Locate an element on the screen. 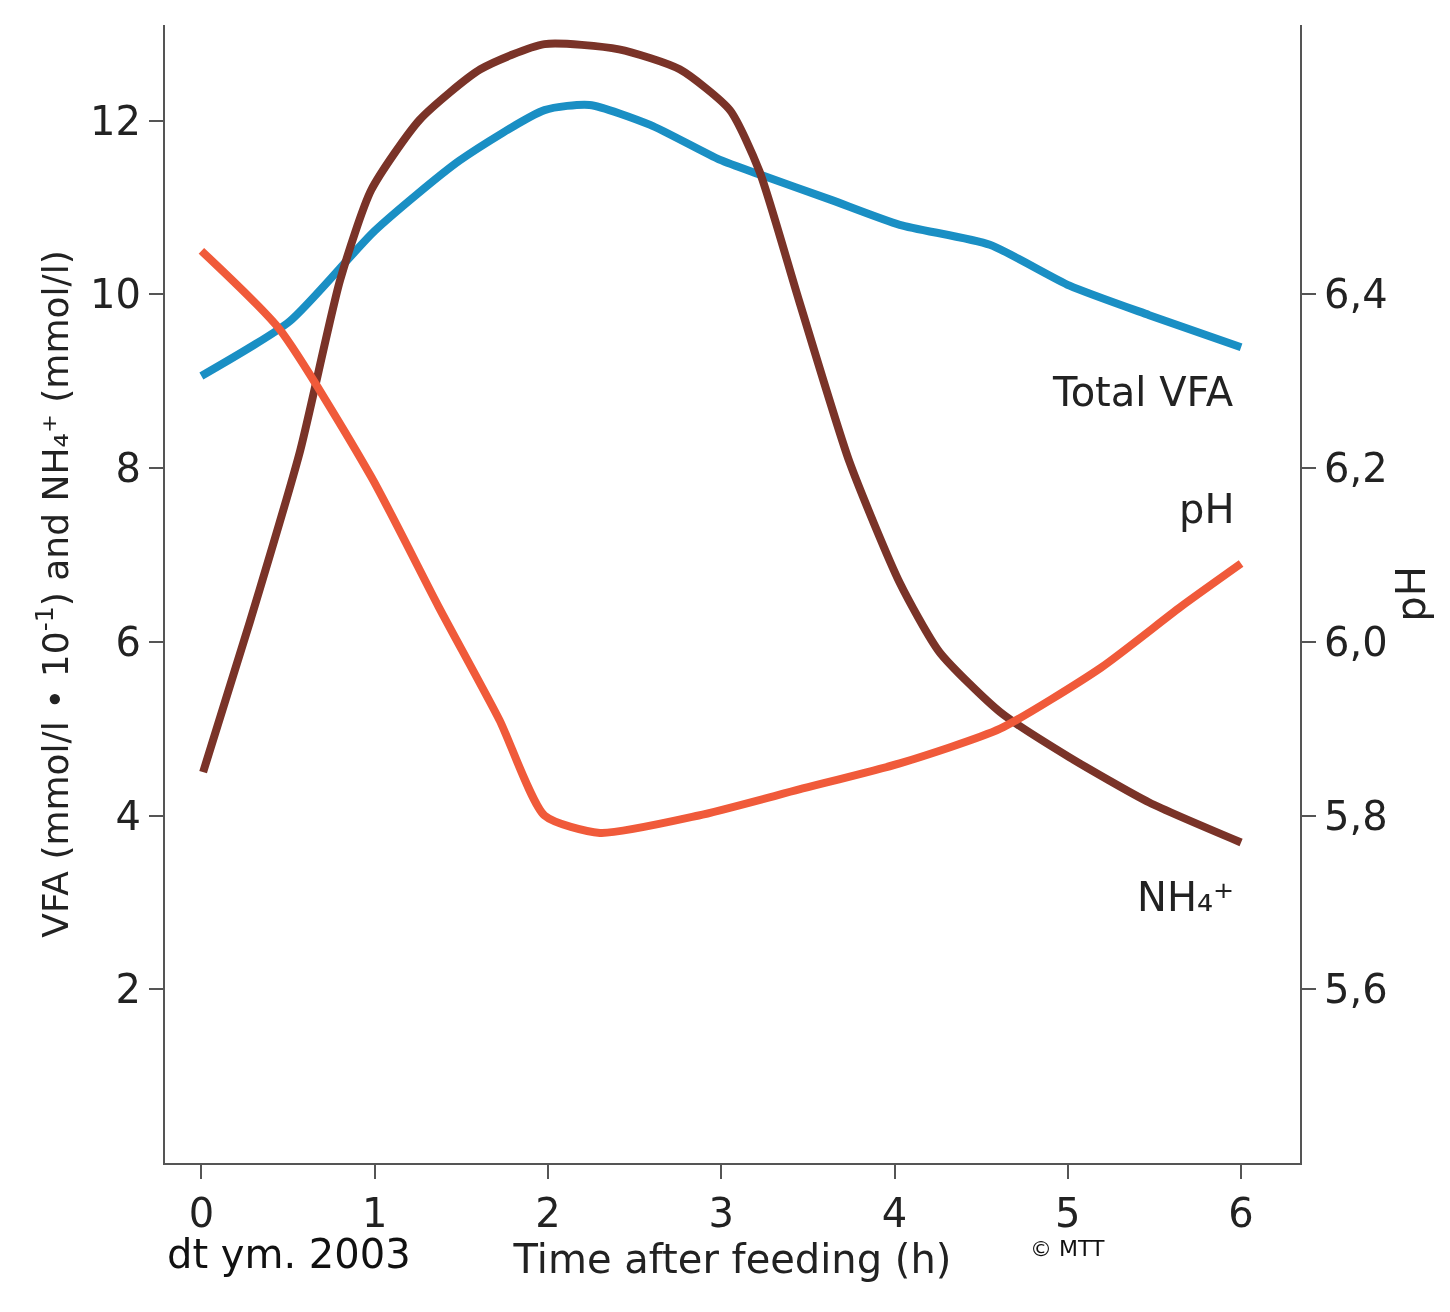  series-label: pH is located at coordinates (1207, 509).